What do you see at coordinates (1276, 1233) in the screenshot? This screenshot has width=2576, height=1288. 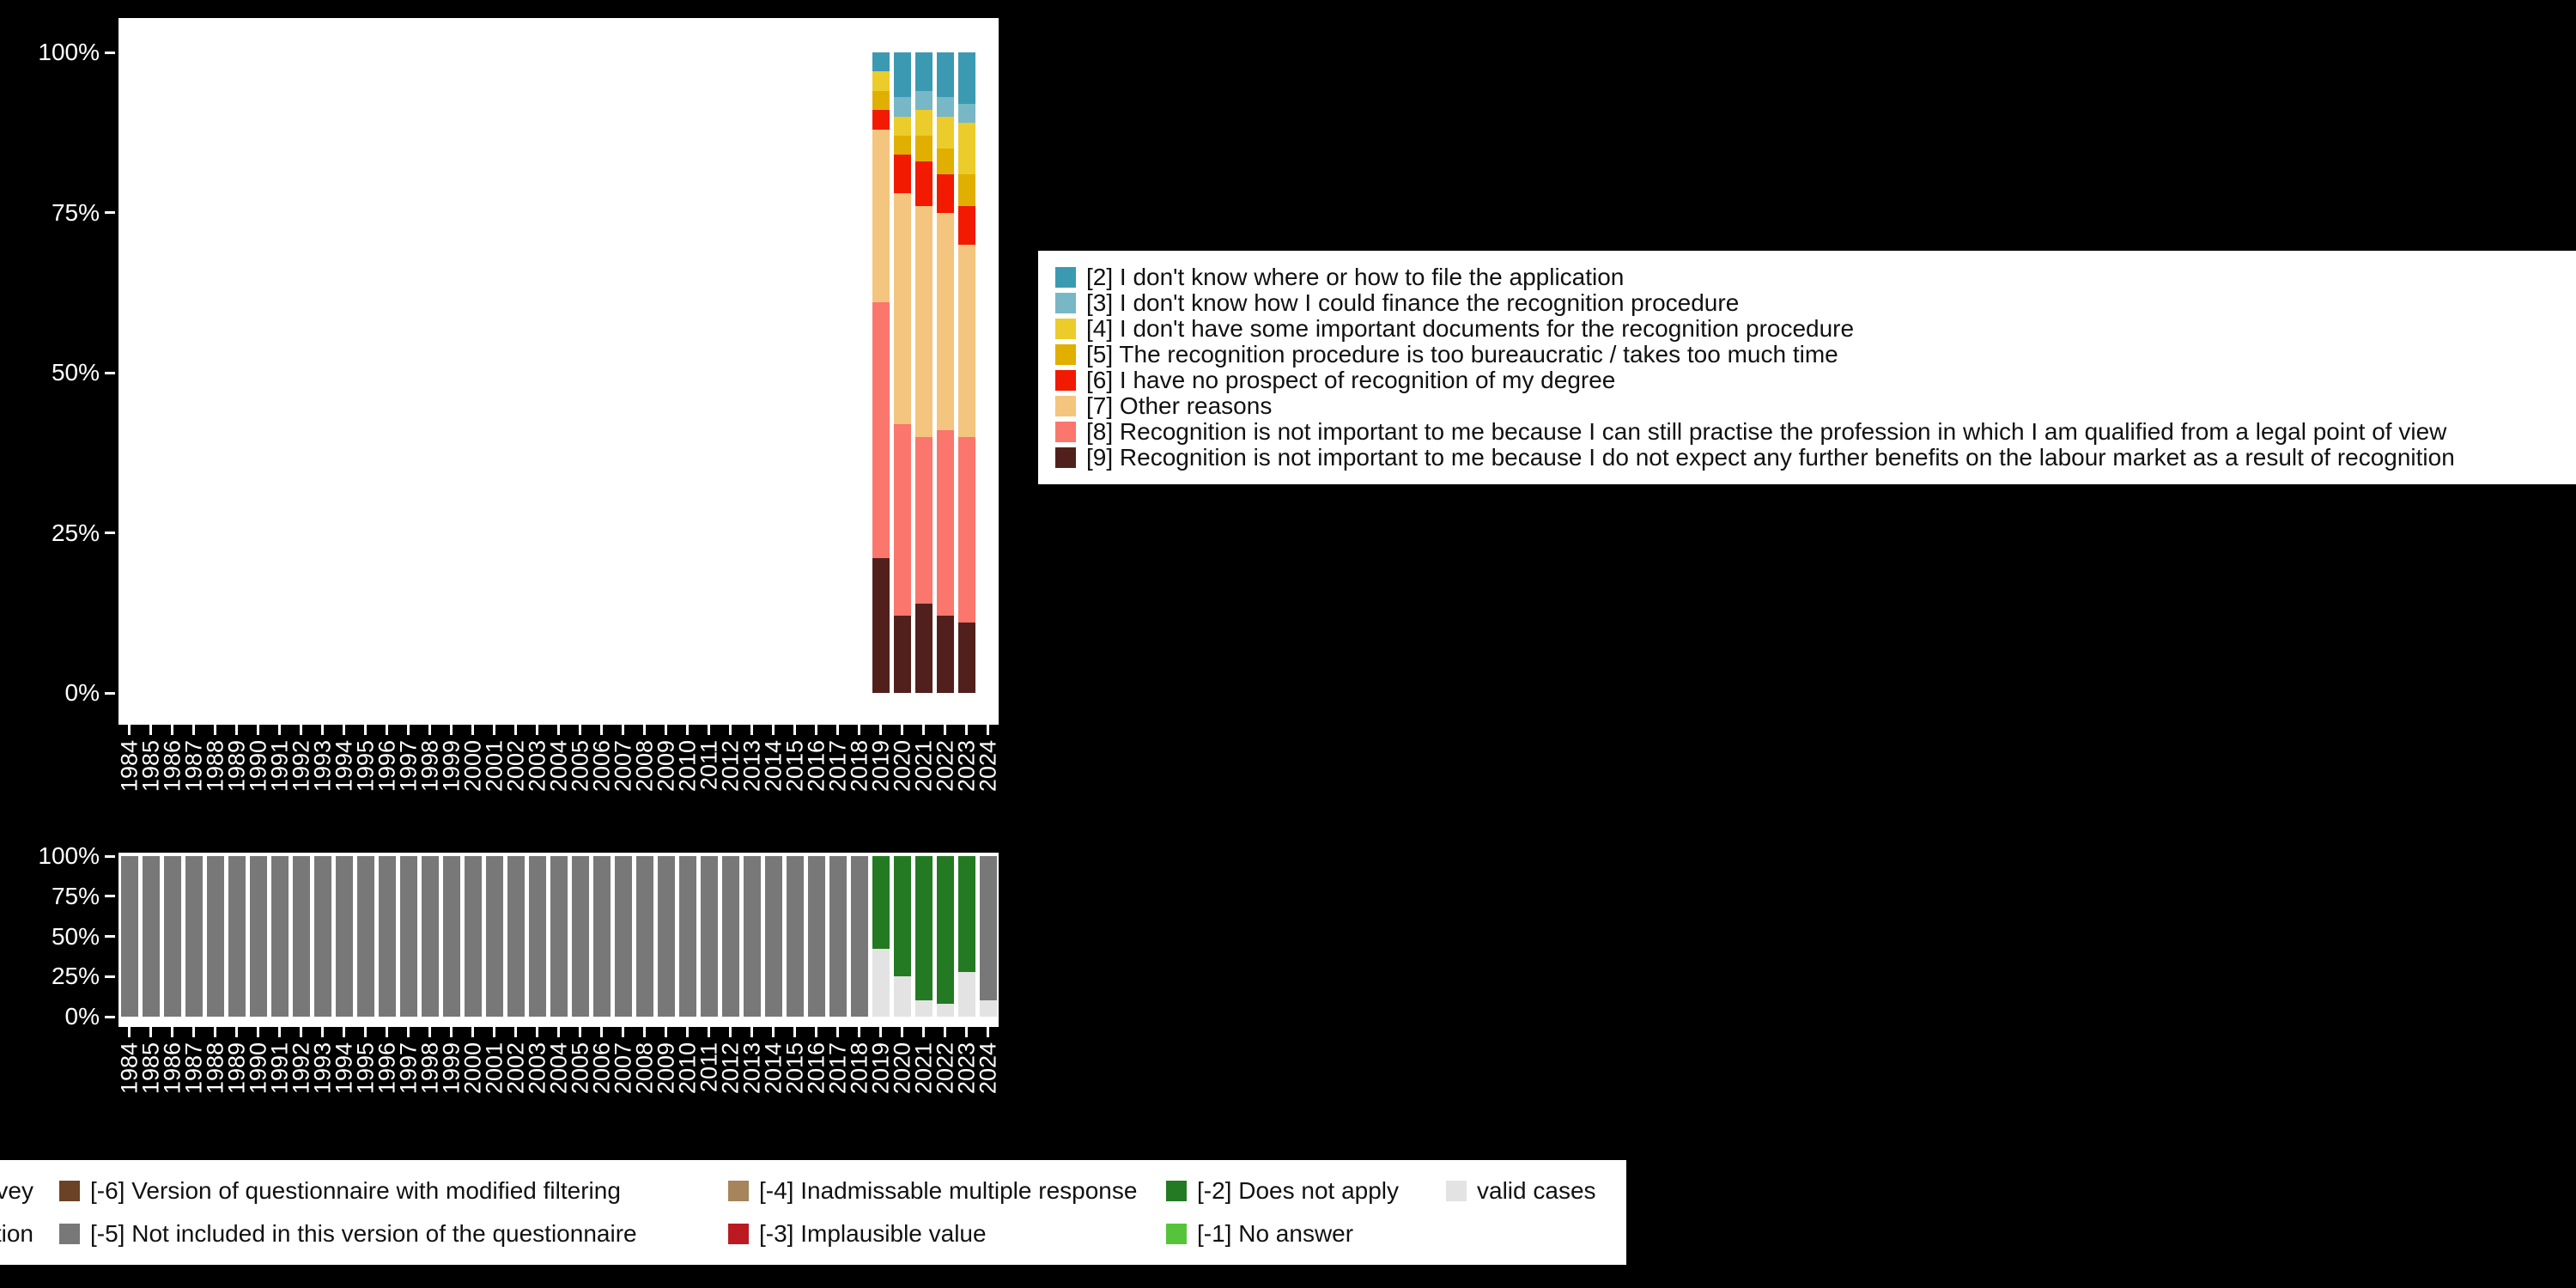 I see `legend-item-label: [-1] No answer` at bounding box center [1276, 1233].